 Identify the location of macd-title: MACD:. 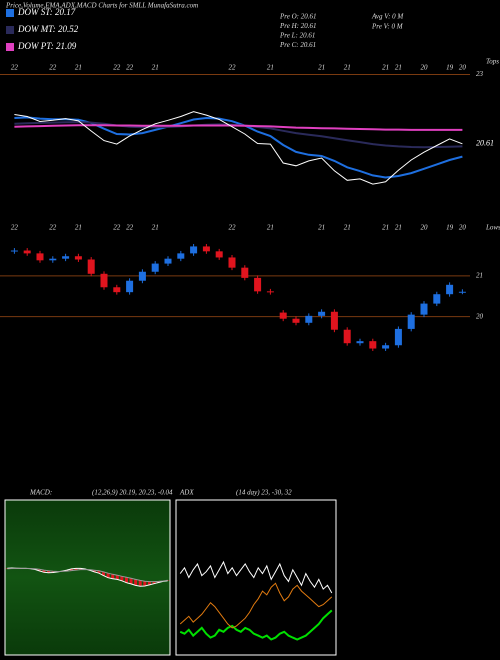
(40, 493).